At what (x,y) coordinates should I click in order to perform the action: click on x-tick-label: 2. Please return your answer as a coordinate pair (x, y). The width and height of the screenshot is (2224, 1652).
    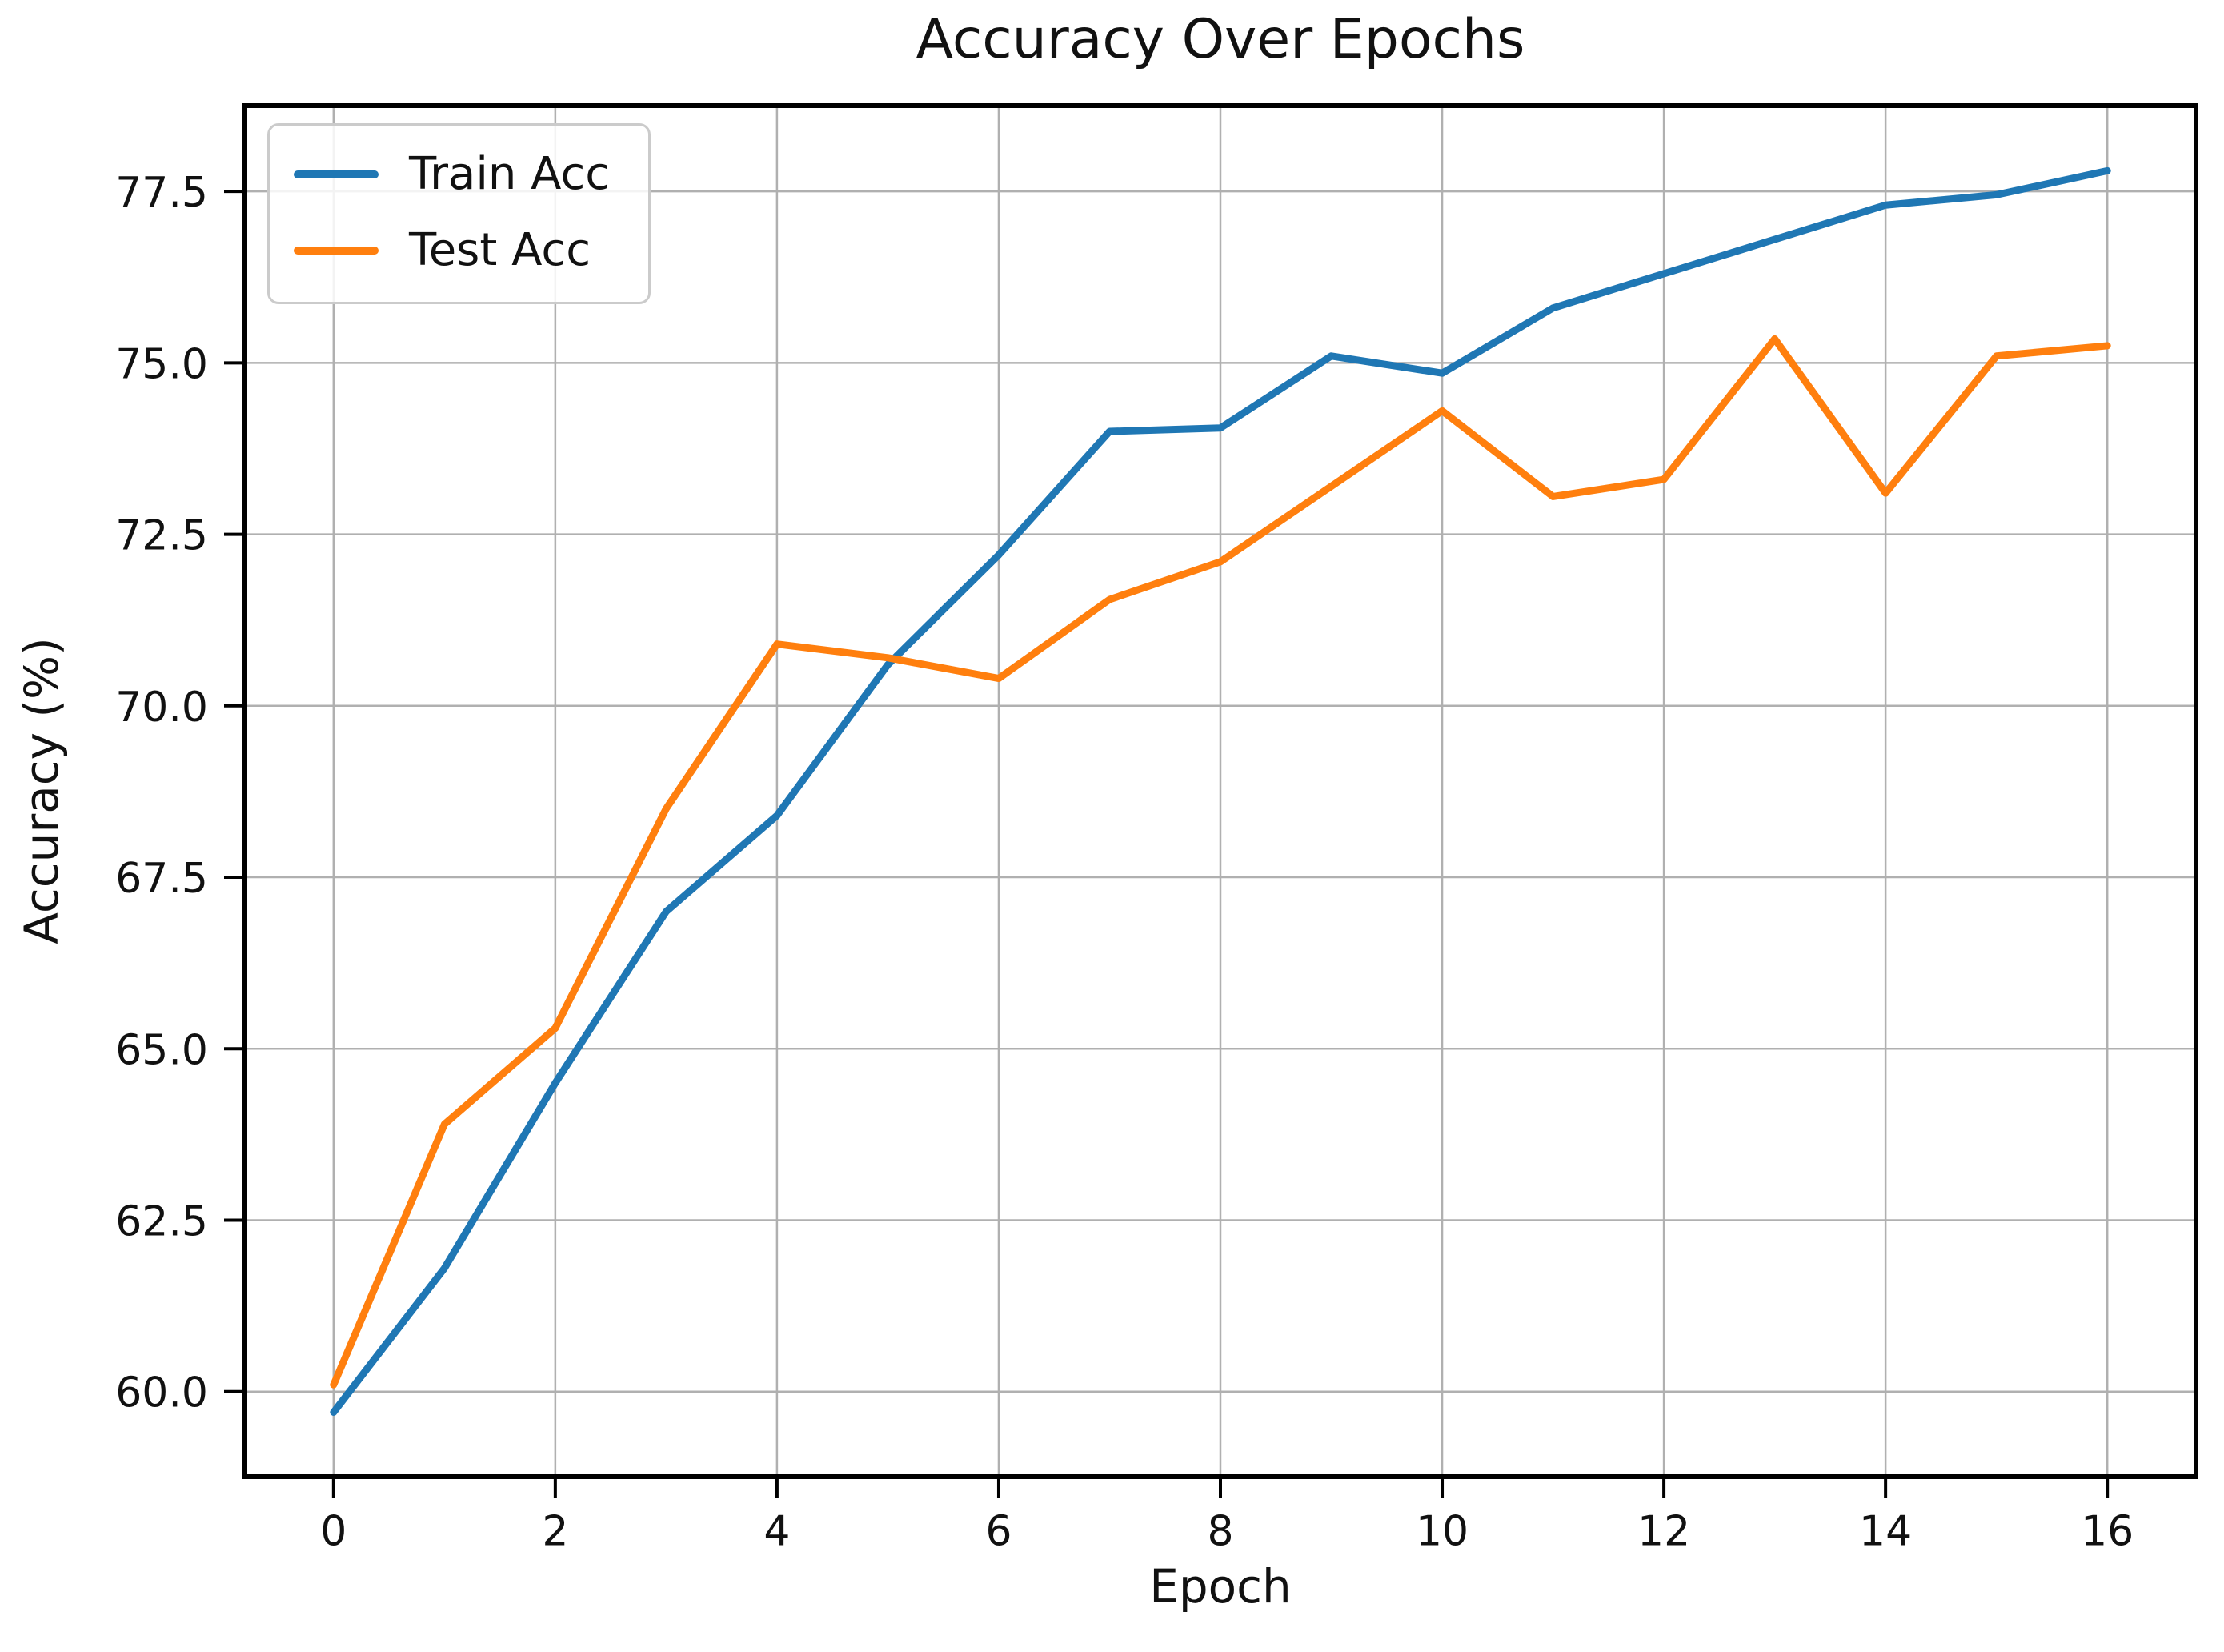
    Looking at the image, I should click on (555, 1532).